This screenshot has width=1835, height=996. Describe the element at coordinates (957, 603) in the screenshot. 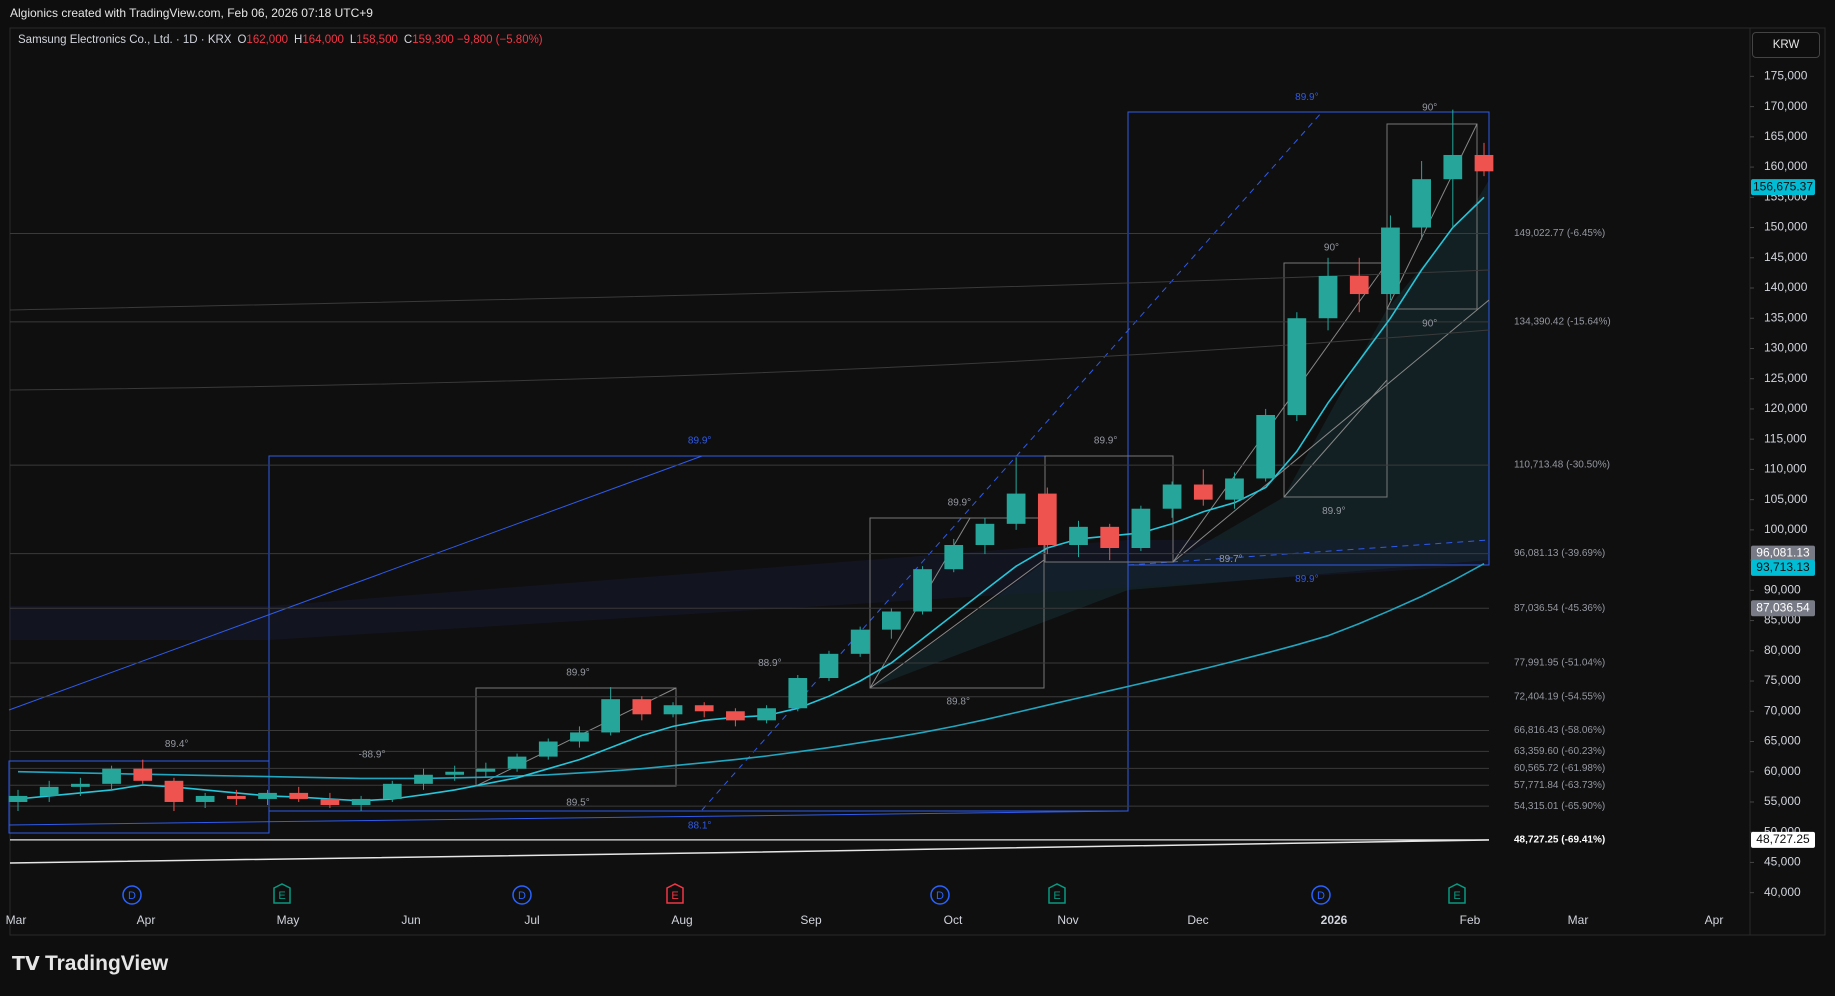

I see `box` at that location.